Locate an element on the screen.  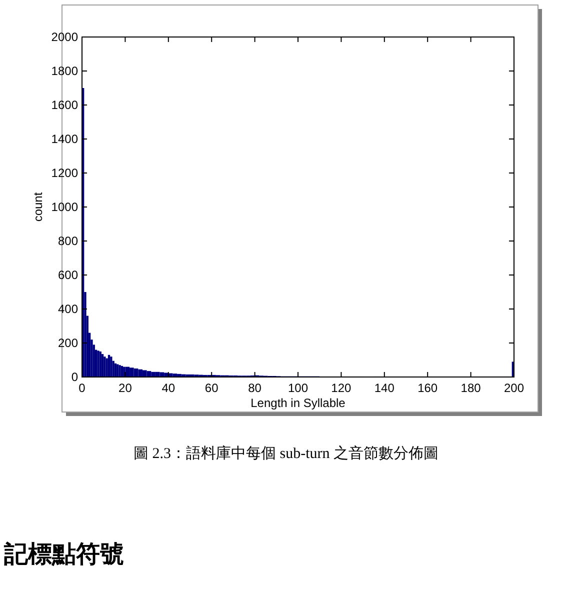
x-tick-label: 60 is located at coordinates (211, 388).